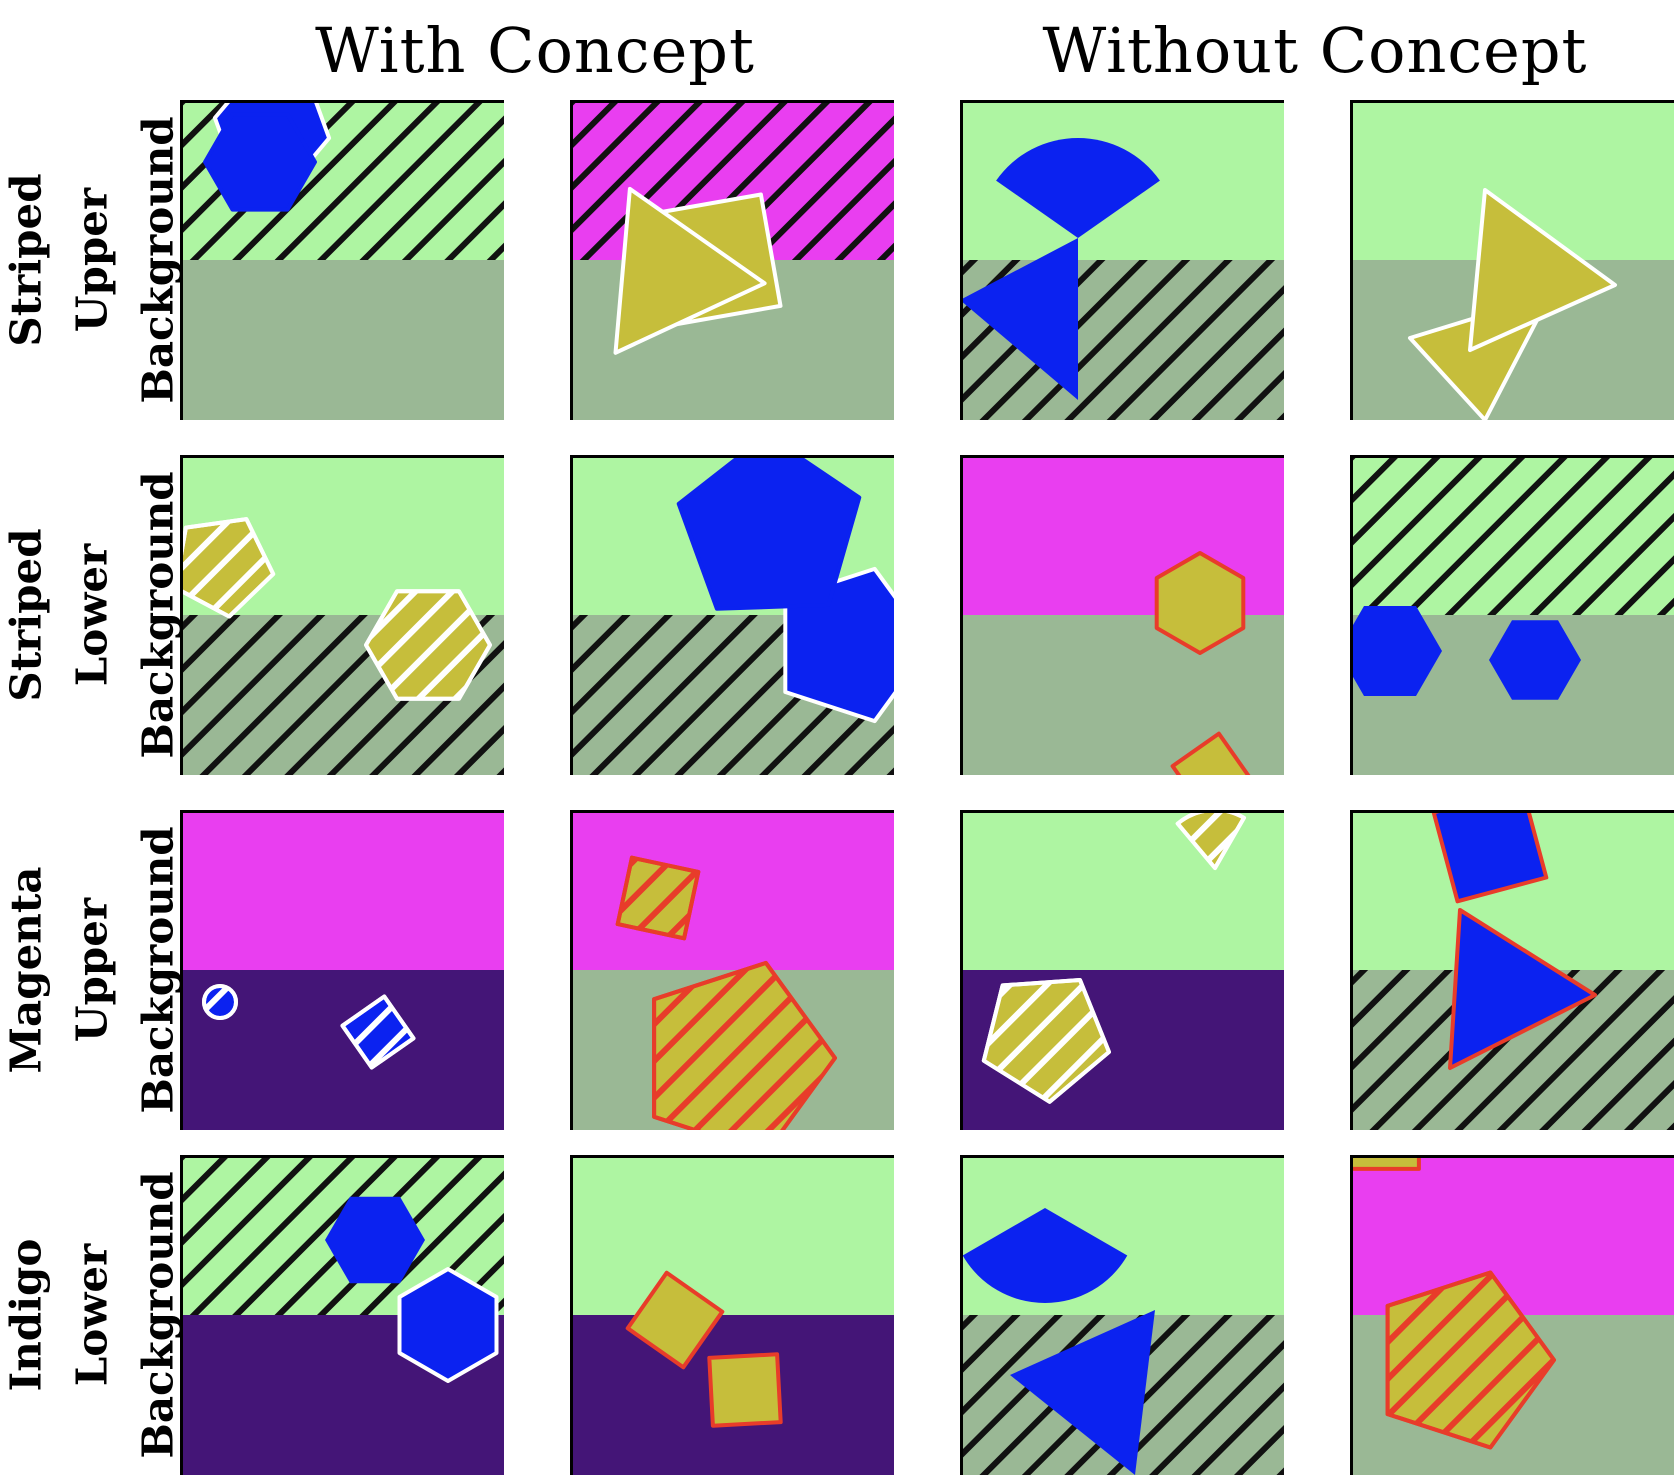  I want to click on column-header-with-concept: With Concept, so click(535, 50).